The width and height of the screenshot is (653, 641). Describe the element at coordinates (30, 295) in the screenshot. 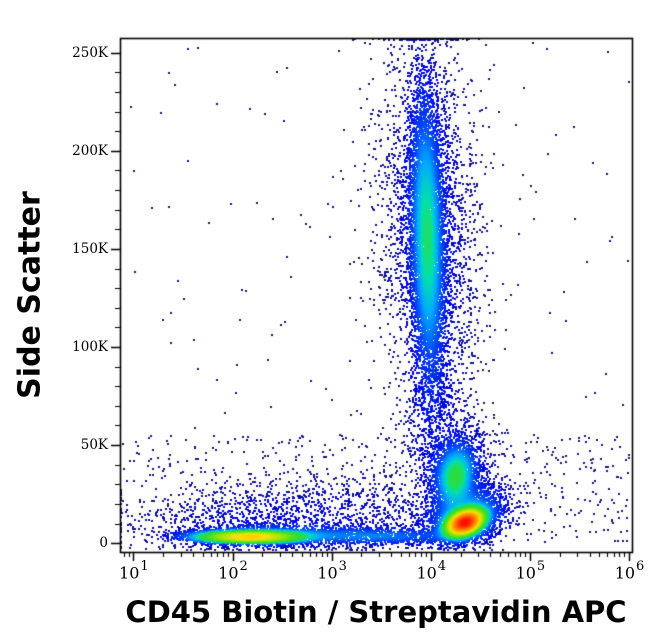

I see `y-axis-title: Side Scatter` at that location.